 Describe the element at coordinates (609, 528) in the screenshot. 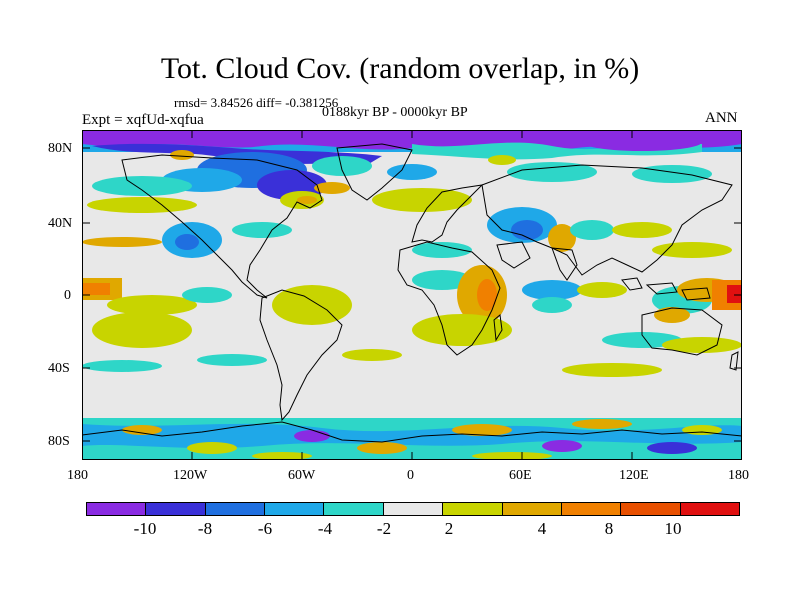

I see `colorbar-label: 8` at that location.